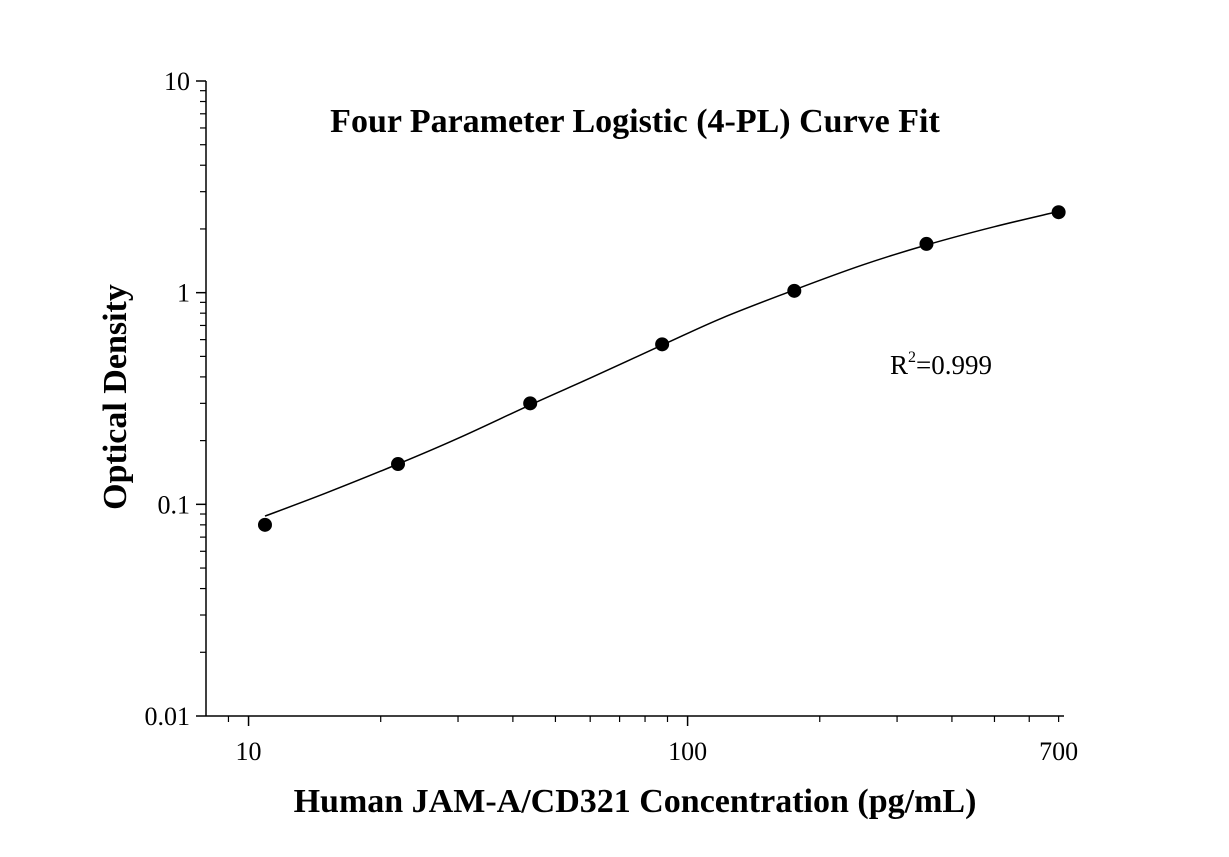 This screenshot has width=1229, height=857. What do you see at coordinates (899, 365) in the screenshot?
I see `r-squared-base: R` at bounding box center [899, 365].